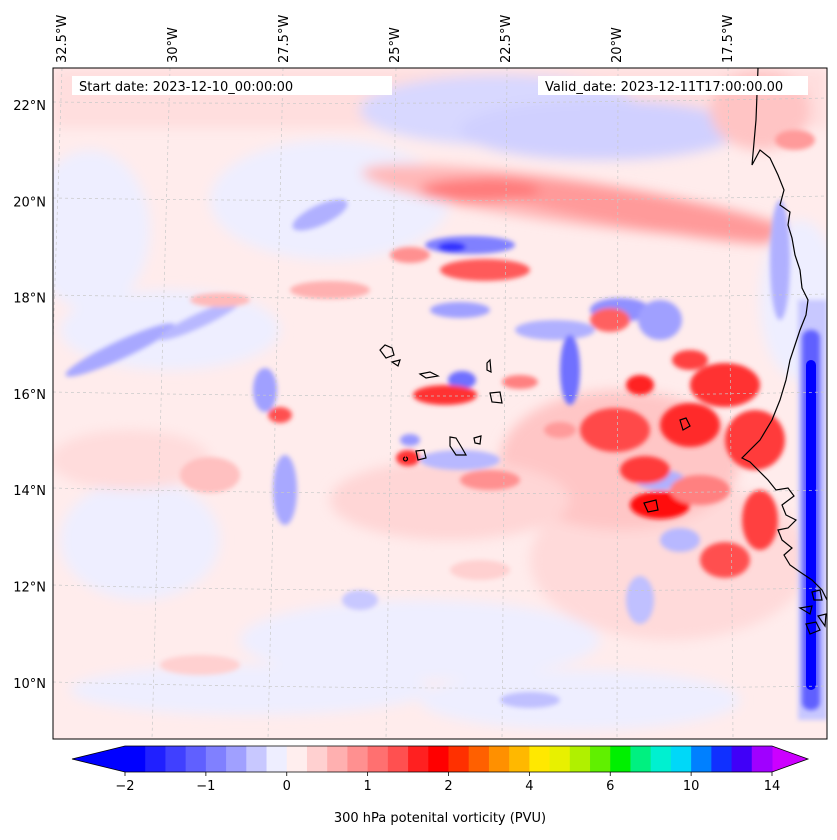  What do you see at coordinates (173, 45) in the screenshot?
I see `longitude-label: 30°W` at bounding box center [173, 45].